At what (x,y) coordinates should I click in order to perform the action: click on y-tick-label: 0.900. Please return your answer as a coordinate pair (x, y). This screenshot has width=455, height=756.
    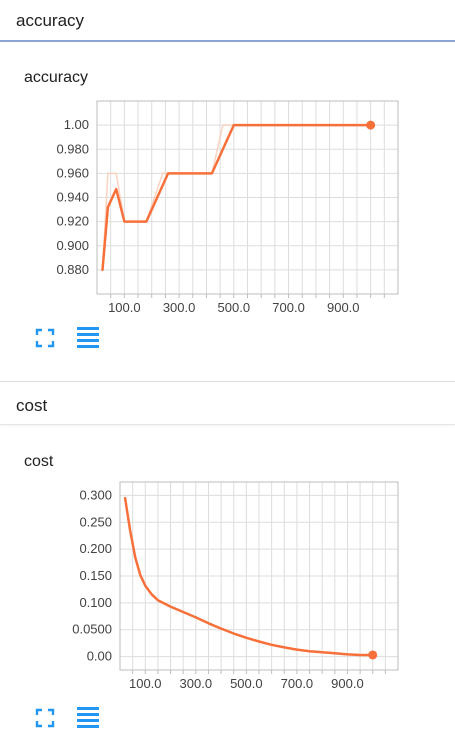
    Looking at the image, I should click on (72, 245).